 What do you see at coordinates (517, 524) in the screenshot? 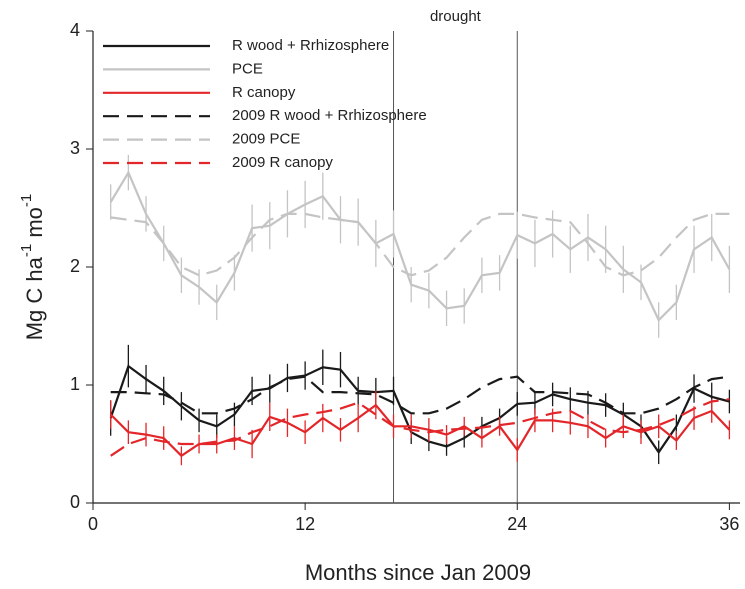
I see `x-tick-label: 24` at bounding box center [517, 524].